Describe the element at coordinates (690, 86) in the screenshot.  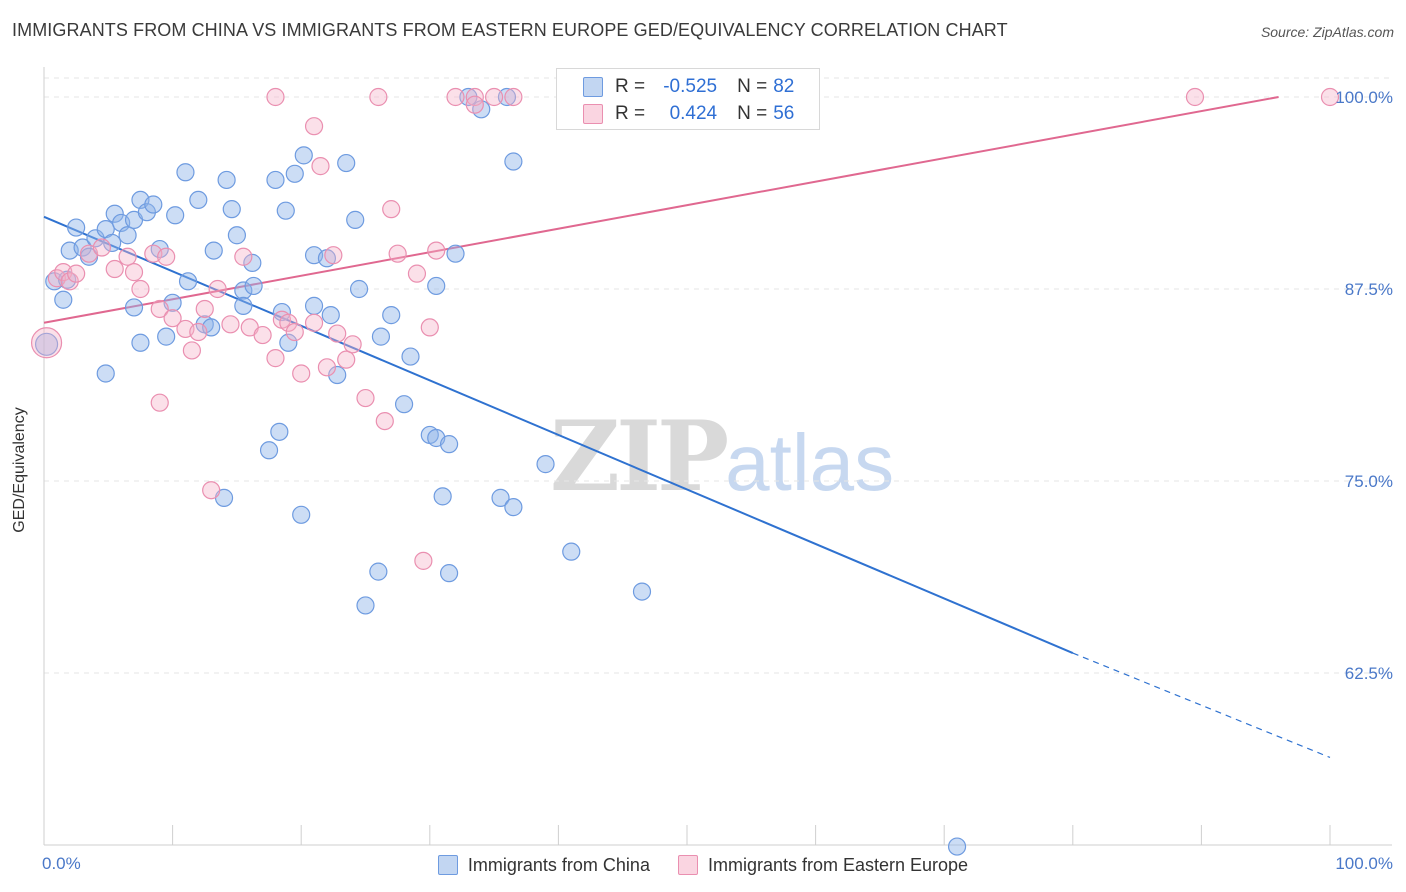
I see `r-value: -0.525` at that location.